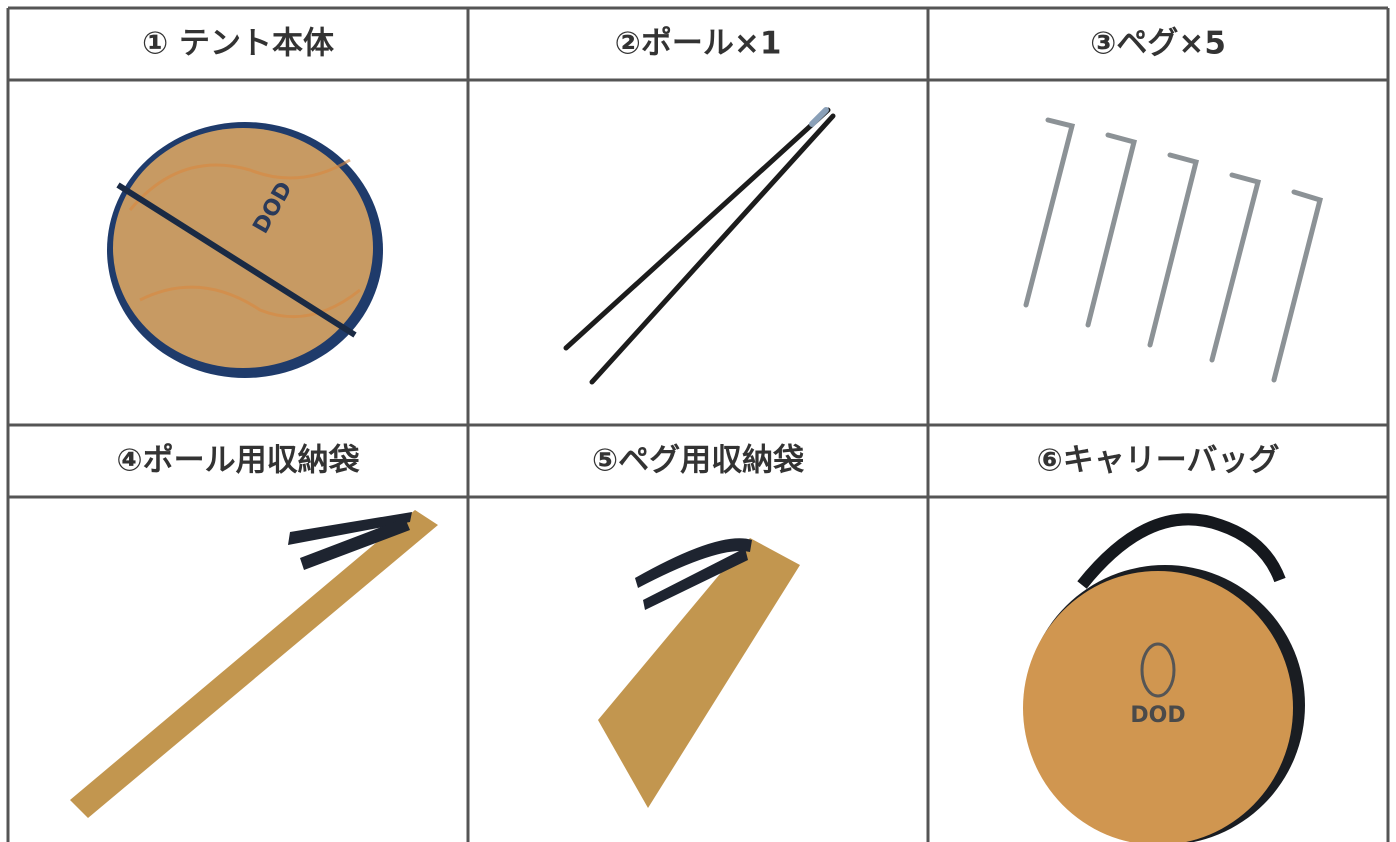 The width and height of the screenshot is (1396, 842). Describe the element at coordinates (238, 44) in the screenshot. I see `cell-label: ① テント本体` at that location.